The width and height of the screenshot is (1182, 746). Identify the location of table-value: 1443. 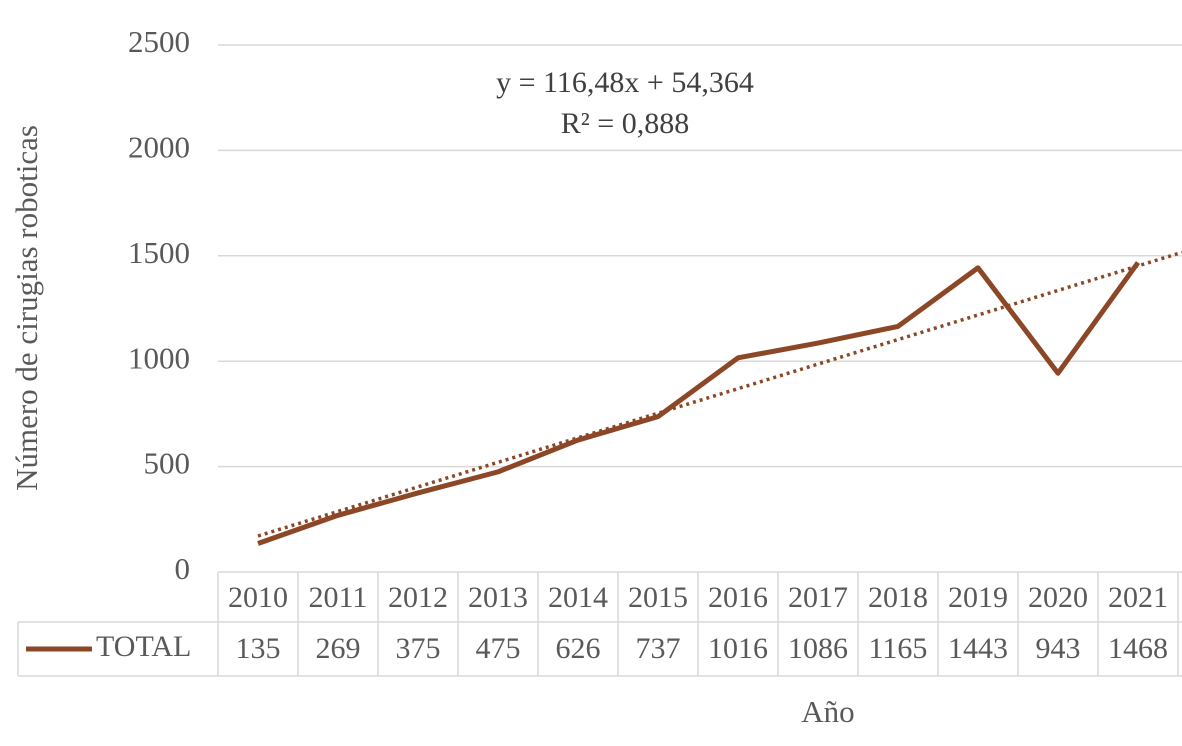
(978, 648).